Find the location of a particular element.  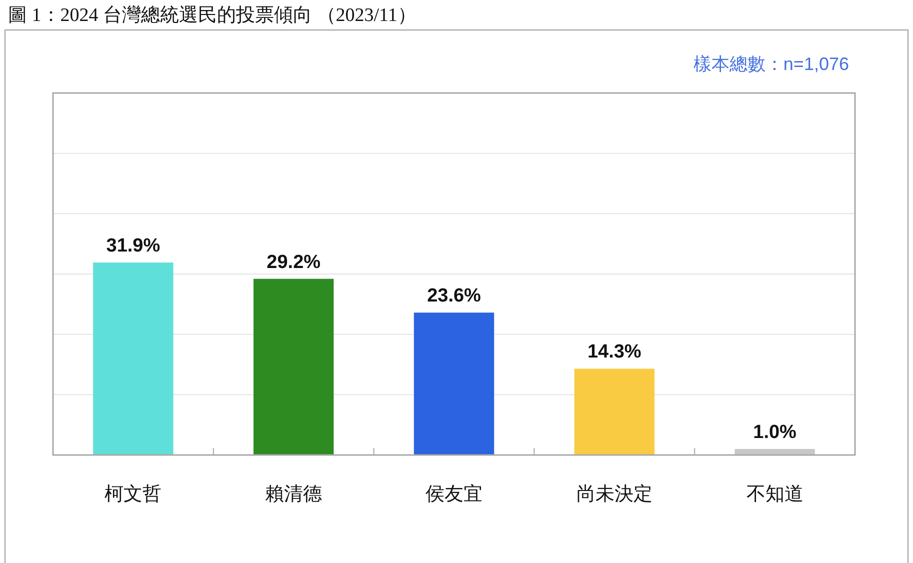

x-tick-label: 尚未決定 is located at coordinates (614, 494).